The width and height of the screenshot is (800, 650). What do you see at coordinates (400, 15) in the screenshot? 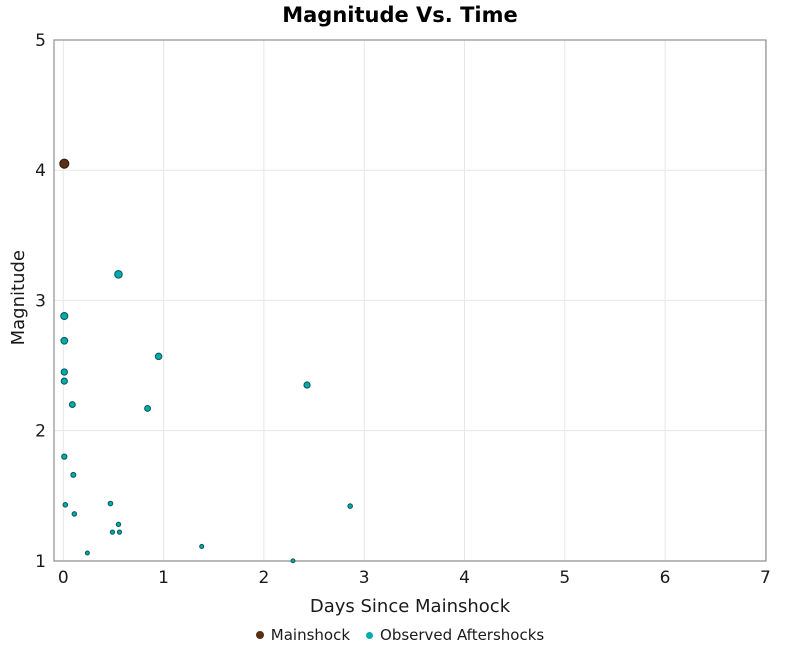
I see `chart-title: Magnitude Vs. Time` at bounding box center [400, 15].